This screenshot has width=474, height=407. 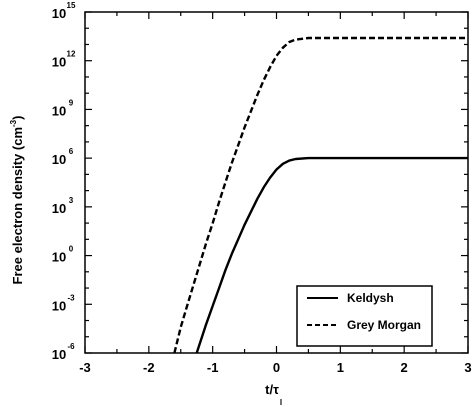 What do you see at coordinates (71, 54) in the screenshot?
I see `y-tick-label-exponent: 12` at bounding box center [71, 54].